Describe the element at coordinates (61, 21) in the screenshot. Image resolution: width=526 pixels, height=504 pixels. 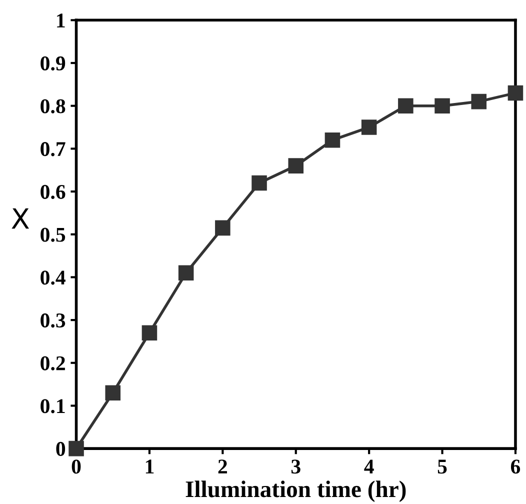
I see `y-tick-label: 1` at that location.